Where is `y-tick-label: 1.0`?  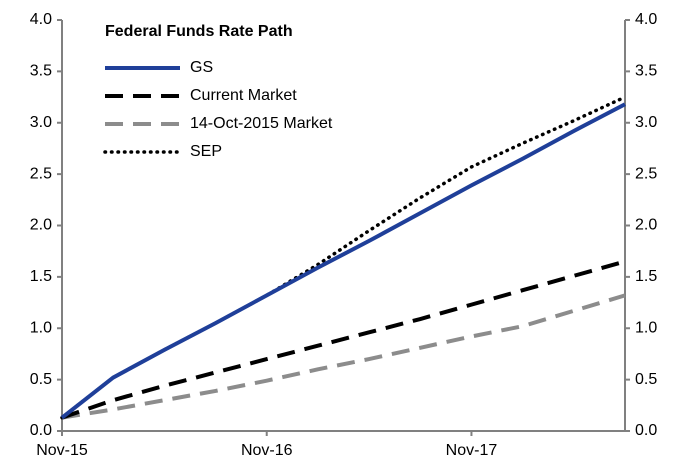
y-tick-label: 1.0 is located at coordinates (41, 327).